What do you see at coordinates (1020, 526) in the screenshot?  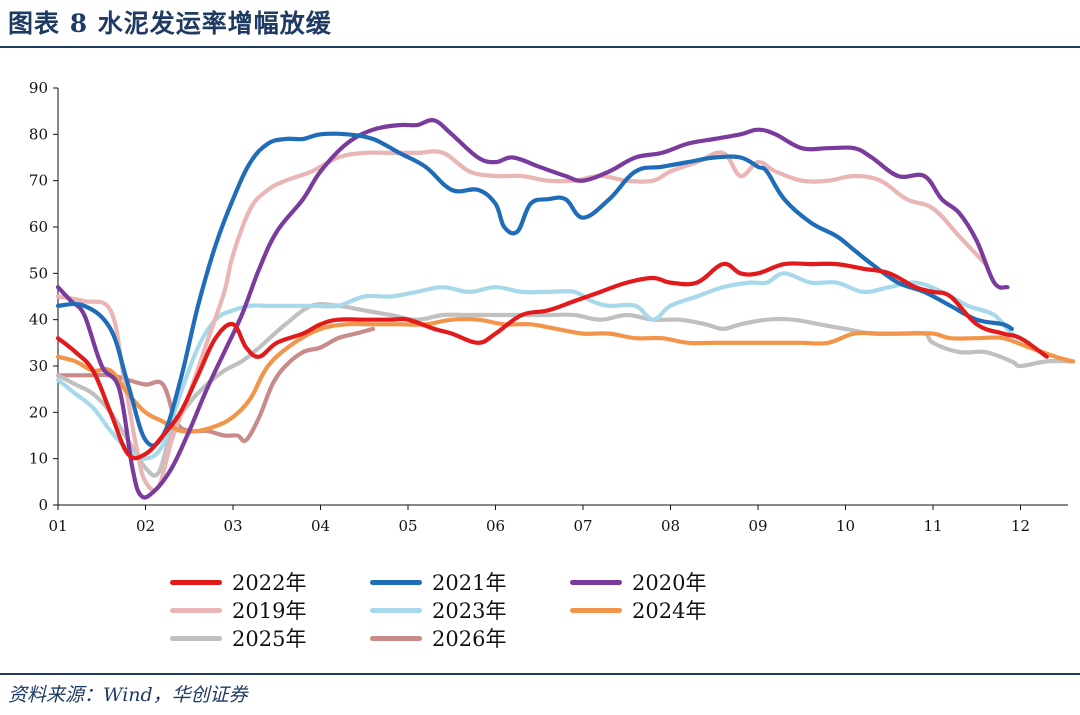 I see `x-tick-label: 12` at bounding box center [1020, 526].